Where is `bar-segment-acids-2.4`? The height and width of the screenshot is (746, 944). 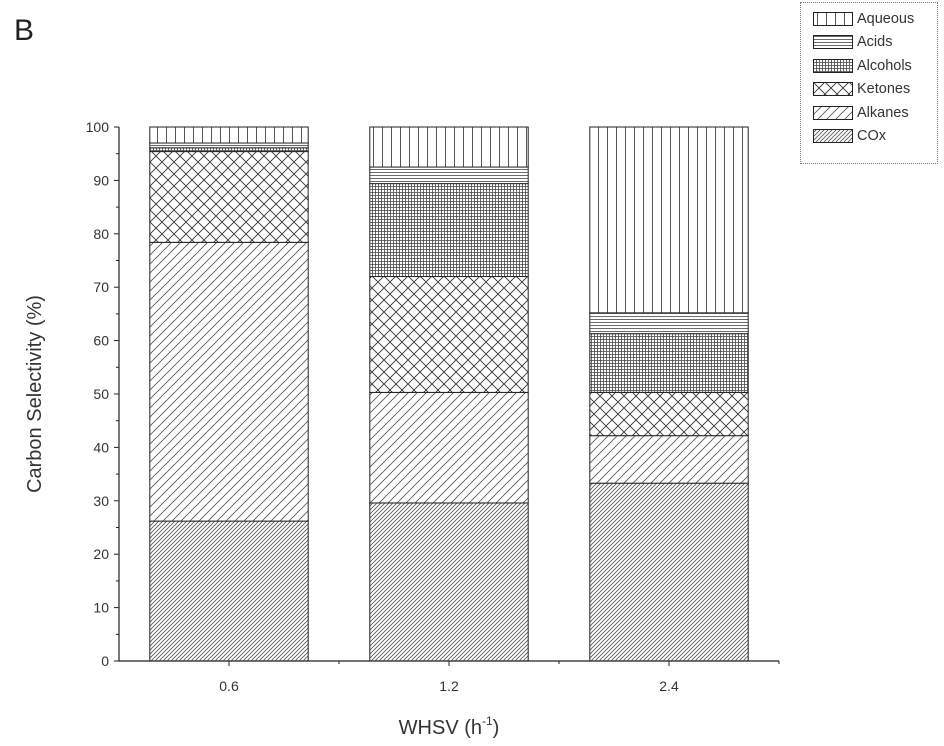
bar-segment-acids-2.4 is located at coordinates (669, 323).